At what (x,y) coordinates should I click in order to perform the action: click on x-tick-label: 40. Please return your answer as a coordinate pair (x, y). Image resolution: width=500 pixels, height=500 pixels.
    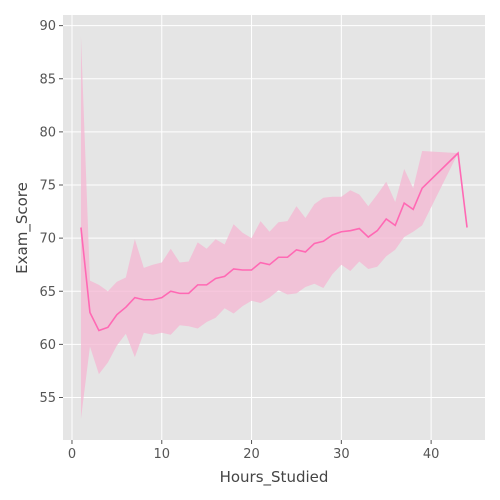
    Looking at the image, I should click on (431, 454).